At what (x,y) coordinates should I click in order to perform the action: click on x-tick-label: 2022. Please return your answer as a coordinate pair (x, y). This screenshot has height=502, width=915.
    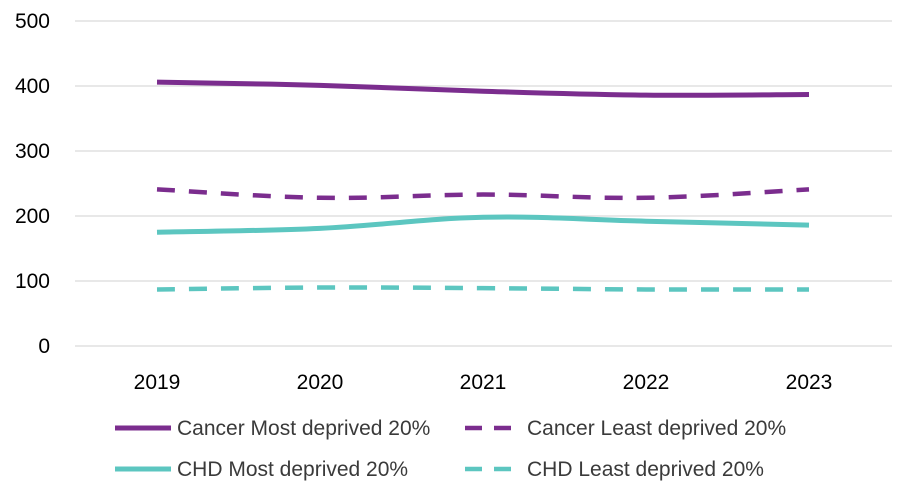
    Looking at the image, I should click on (646, 382).